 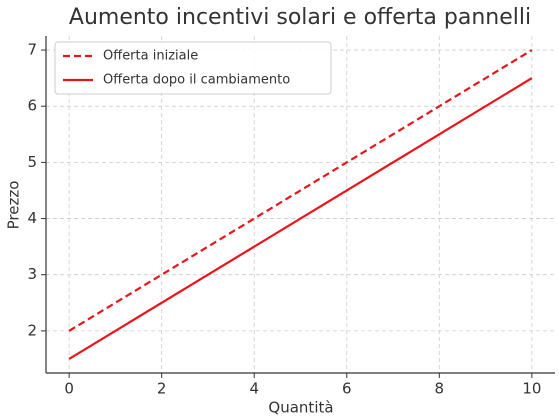 I want to click on x-tick-label: 10, so click(x=531, y=389).